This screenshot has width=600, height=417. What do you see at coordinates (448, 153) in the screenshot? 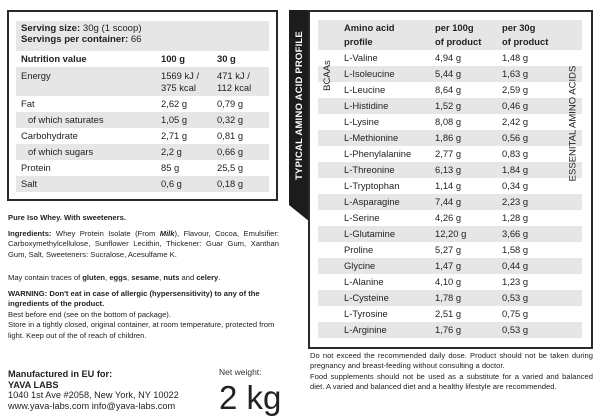
I see `value-100g: 2,77 g` at bounding box center [448, 153].